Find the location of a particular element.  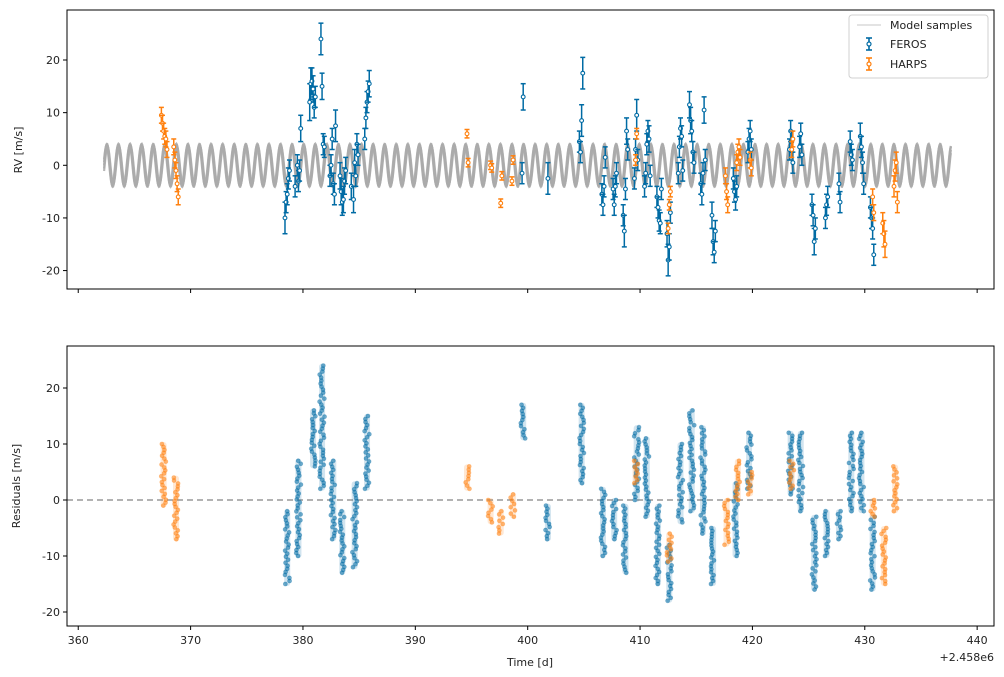

y-tick-label: -10 is located at coordinates (51, 218).